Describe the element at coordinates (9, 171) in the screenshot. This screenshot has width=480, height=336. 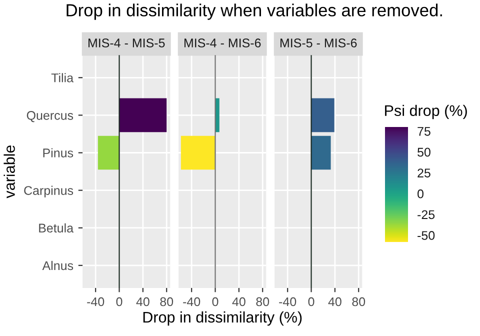
I see `y-axis-title: variable` at that location.